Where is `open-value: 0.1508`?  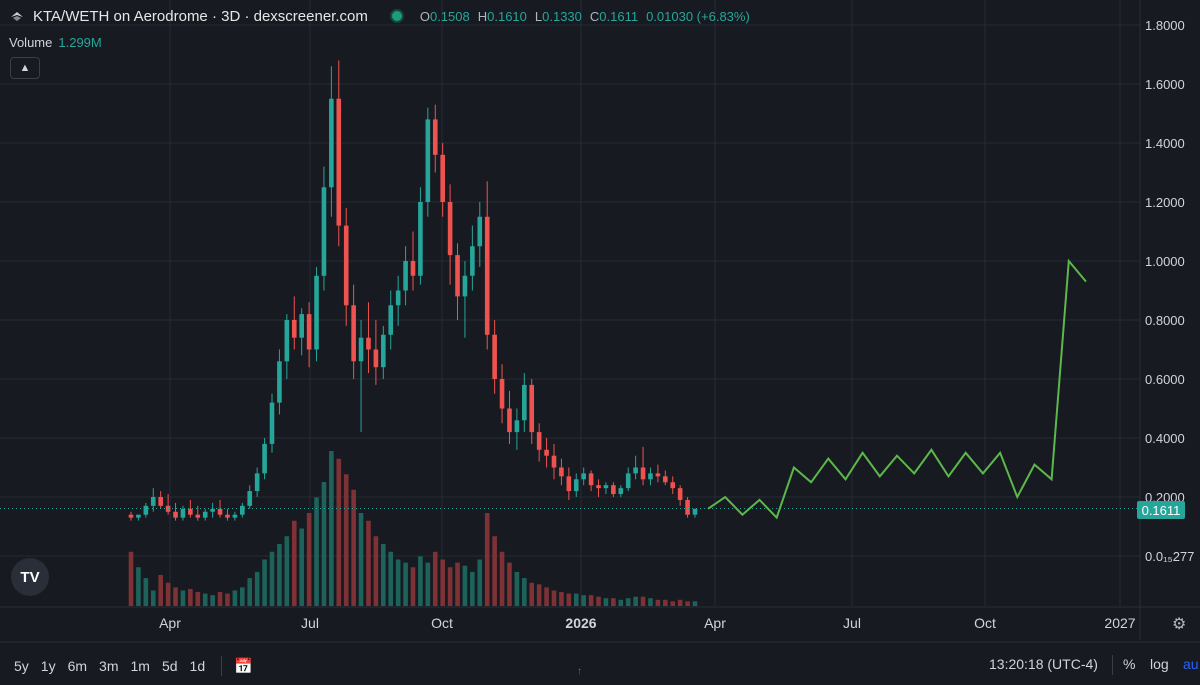 open-value: 0.1508 is located at coordinates (449, 16).